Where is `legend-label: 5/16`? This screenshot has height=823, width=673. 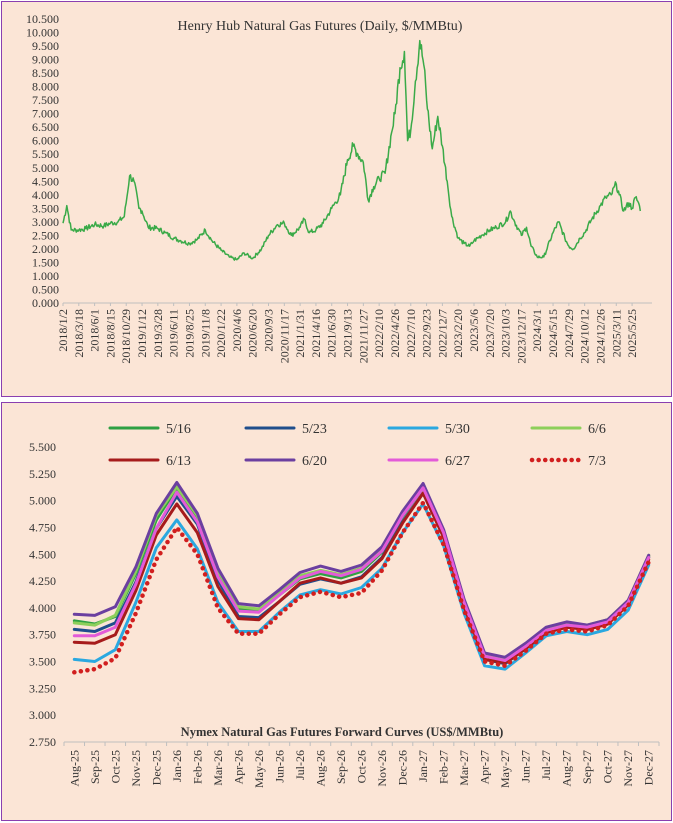 legend-label: 5/16 is located at coordinates (178, 429).